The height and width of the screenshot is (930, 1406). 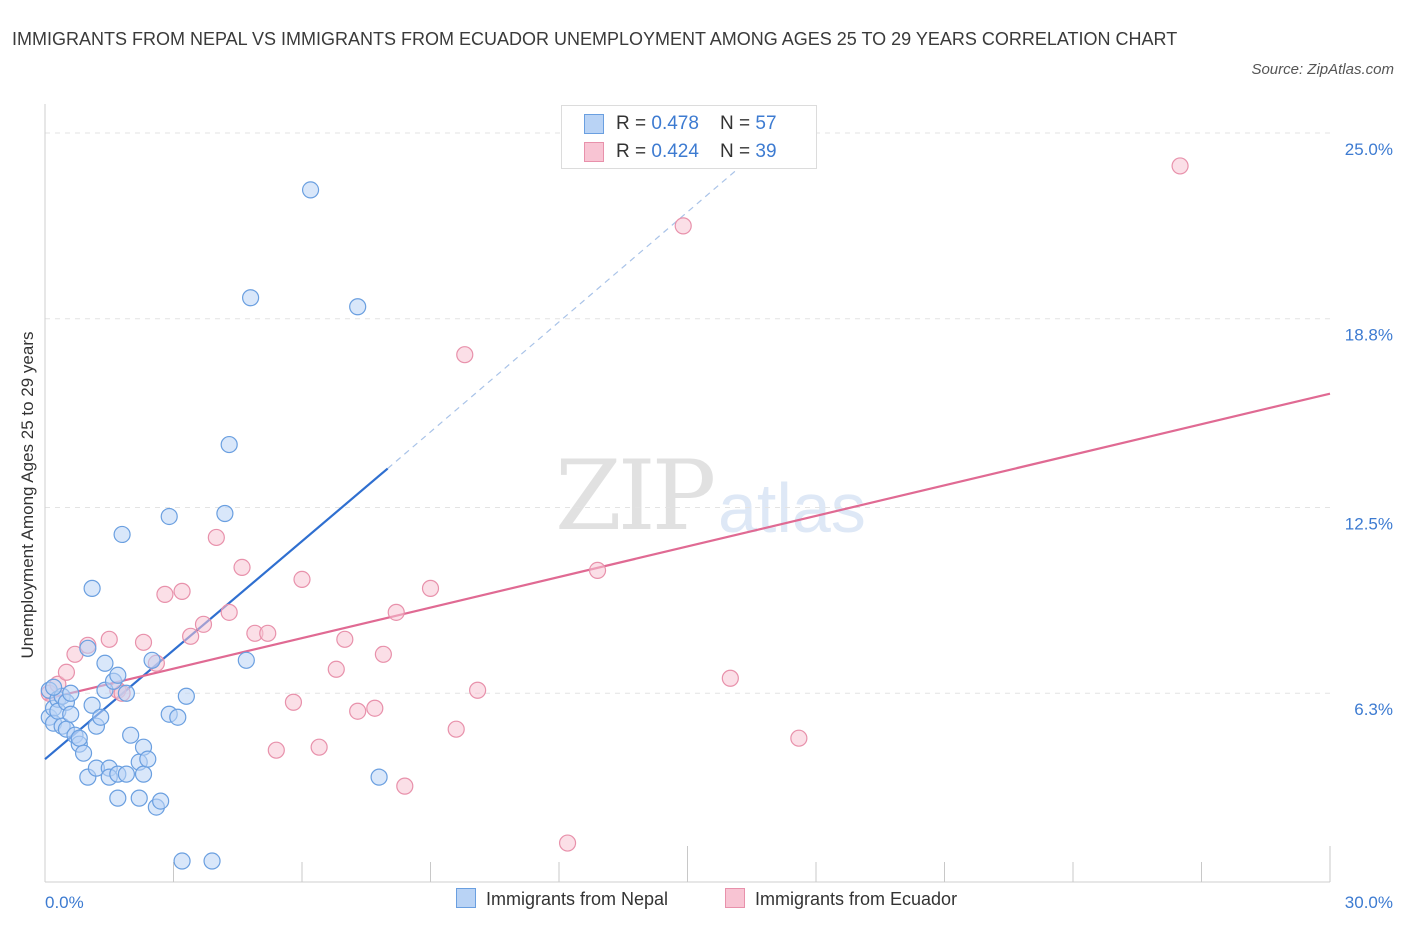 I want to click on nepal-r-label: R =, so click(x=634, y=123).